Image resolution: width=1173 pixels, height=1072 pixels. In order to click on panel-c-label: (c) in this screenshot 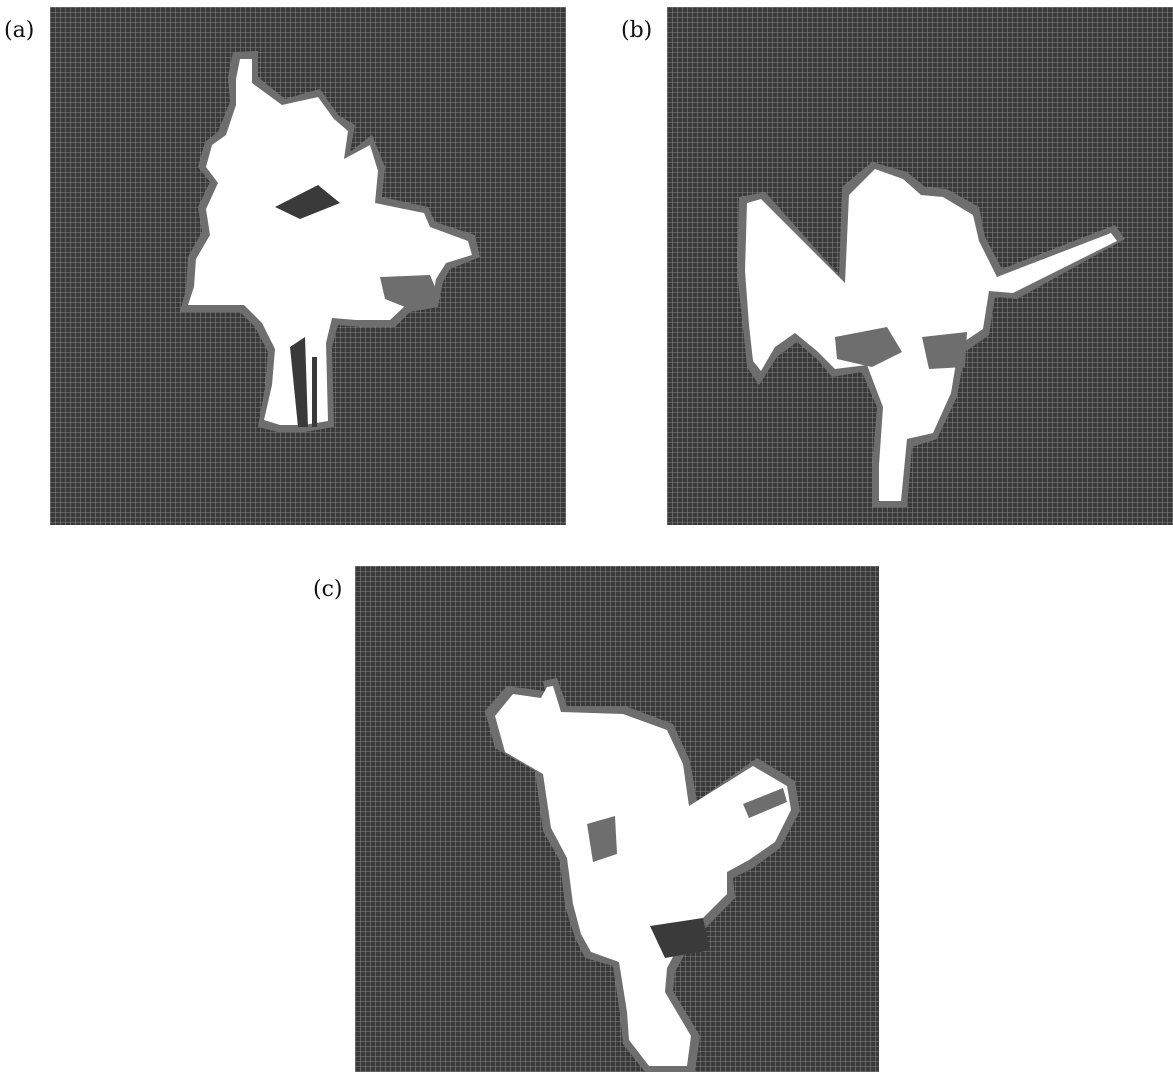, I will do `click(328, 589)`.